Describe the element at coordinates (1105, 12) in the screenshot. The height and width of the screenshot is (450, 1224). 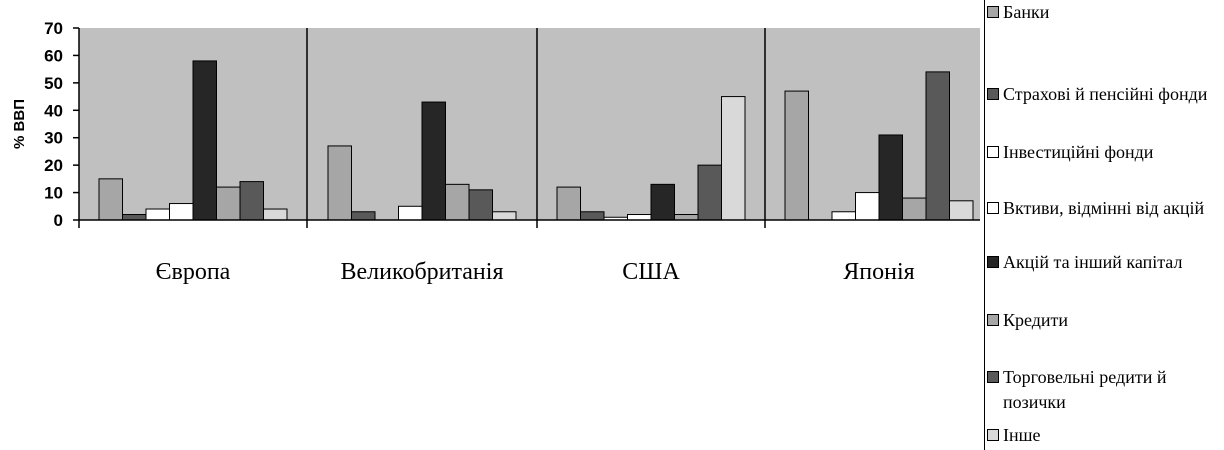
I see `legend-item: Банки` at that location.